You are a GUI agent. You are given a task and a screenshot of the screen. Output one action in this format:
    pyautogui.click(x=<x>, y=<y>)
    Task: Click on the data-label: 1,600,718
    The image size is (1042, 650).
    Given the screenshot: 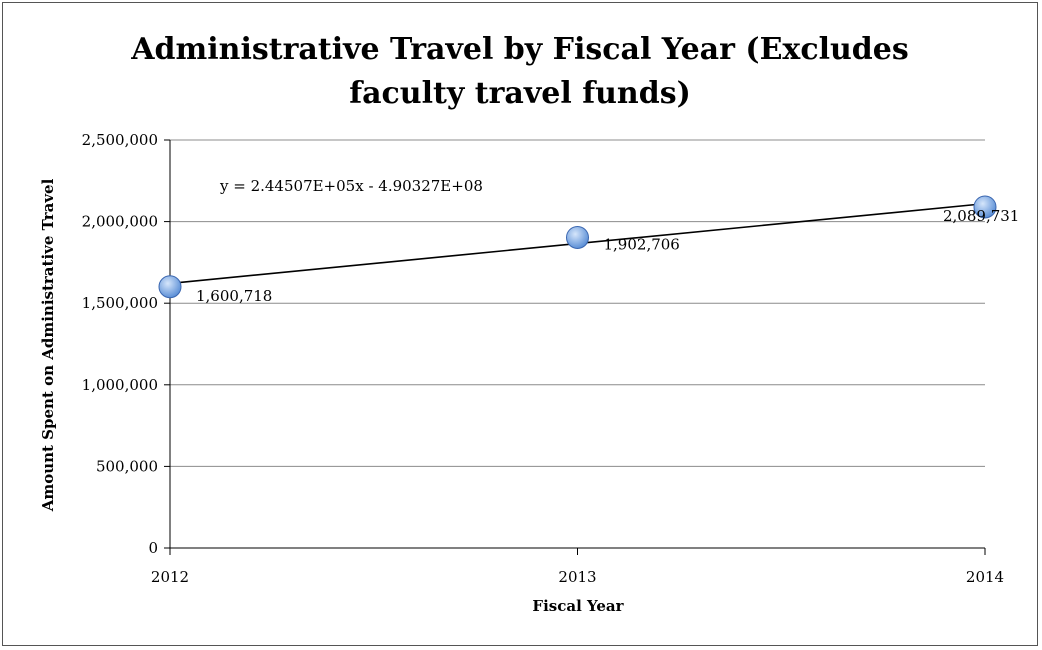 What is the action you would take?
    pyautogui.click(x=234, y=296)
    